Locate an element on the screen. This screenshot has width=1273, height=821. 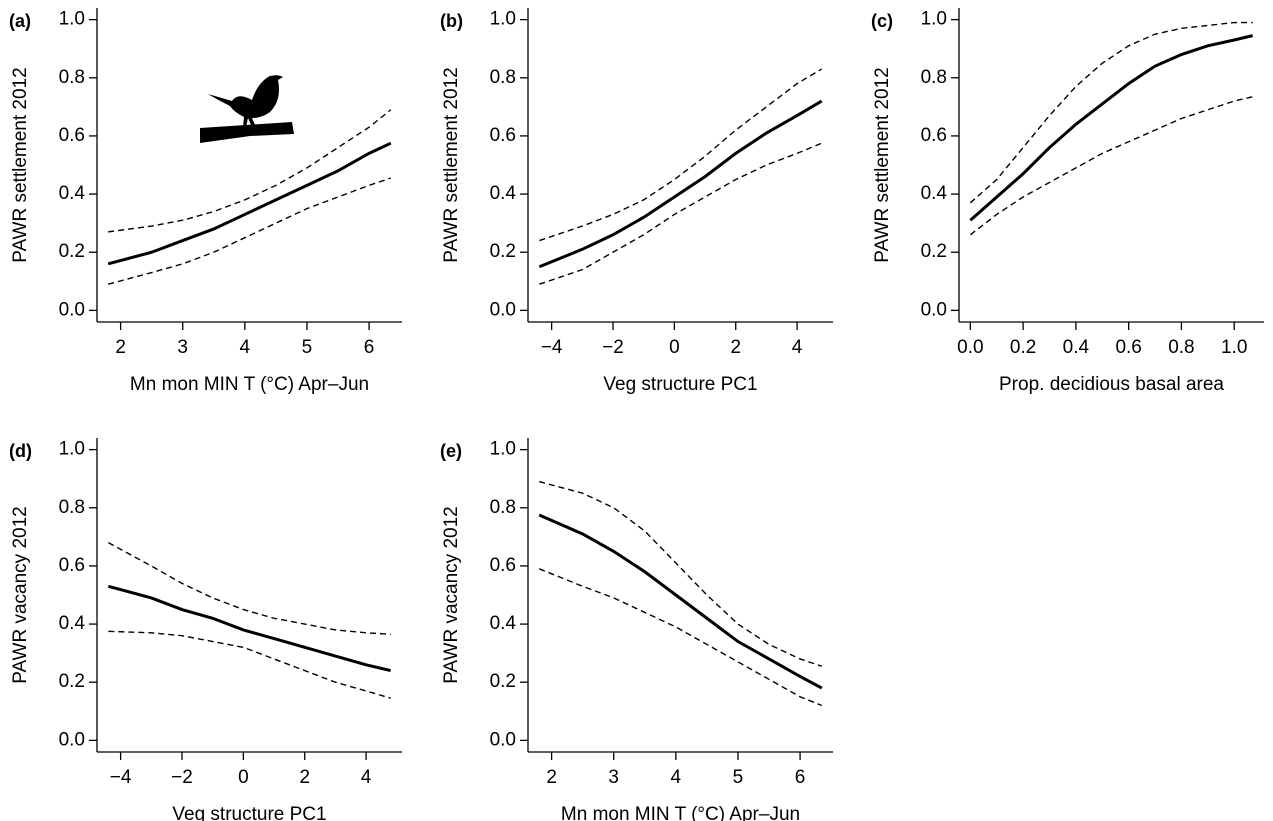
panel-label: (e) is located at coordinates (451, 451).